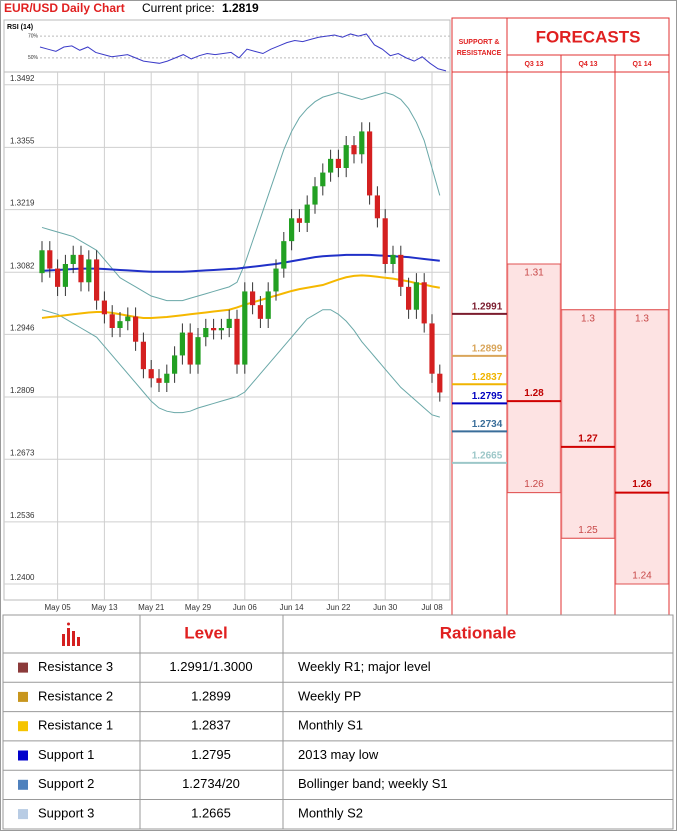  I want to click on forecast-mid-label: 1.26, so click(642, 484).